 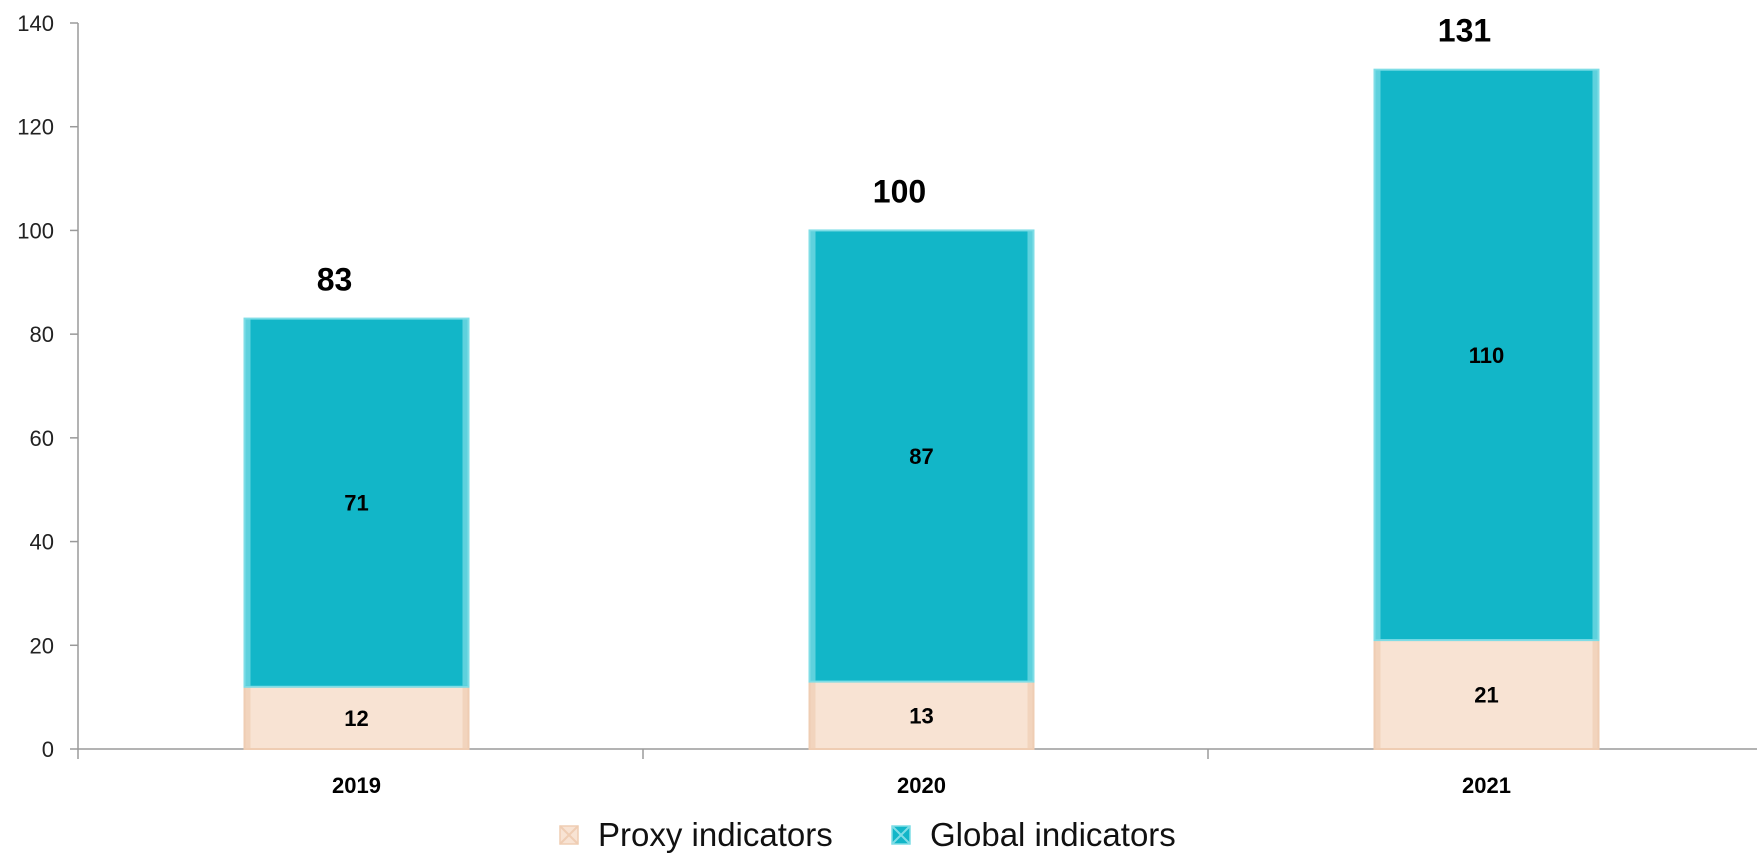 What do you see at coordinates (48, 749) in the screenshot?
I see `y-tick-label: 0` at bounding box center [48, 749].